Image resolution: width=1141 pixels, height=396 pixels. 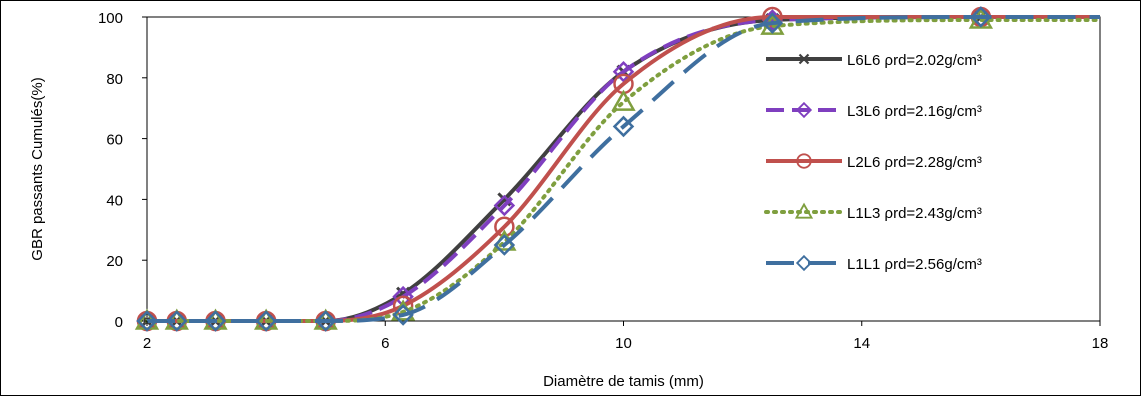 I want to click on x-tick-label: 10, so click(x=623, y=343).